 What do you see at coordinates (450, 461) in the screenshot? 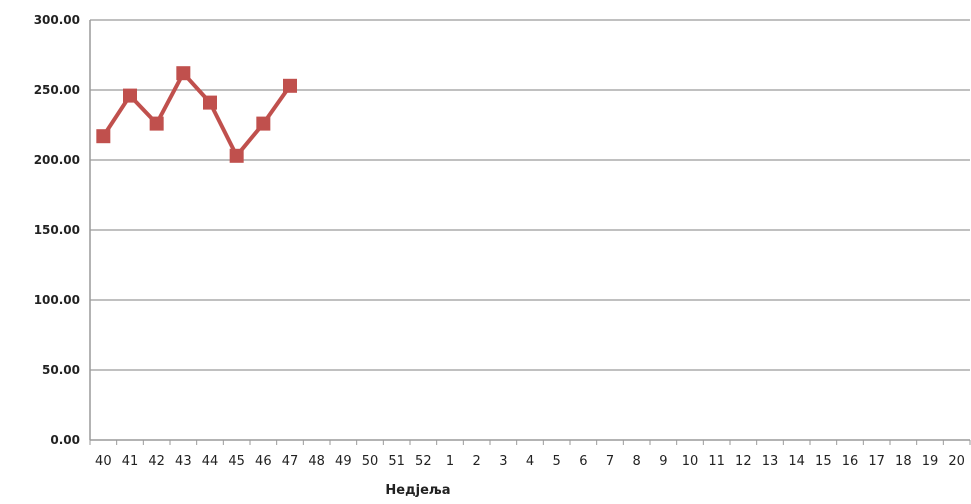
I see `x-tick-label: 1` at bounding box center [450, 461].